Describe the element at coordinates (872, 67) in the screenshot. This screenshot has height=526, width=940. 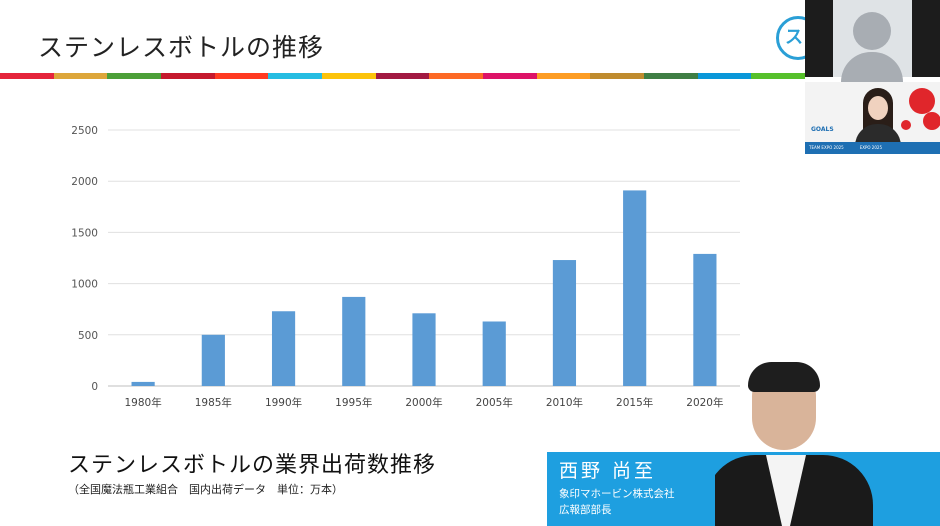
I see `person-avatar-body` at that location.